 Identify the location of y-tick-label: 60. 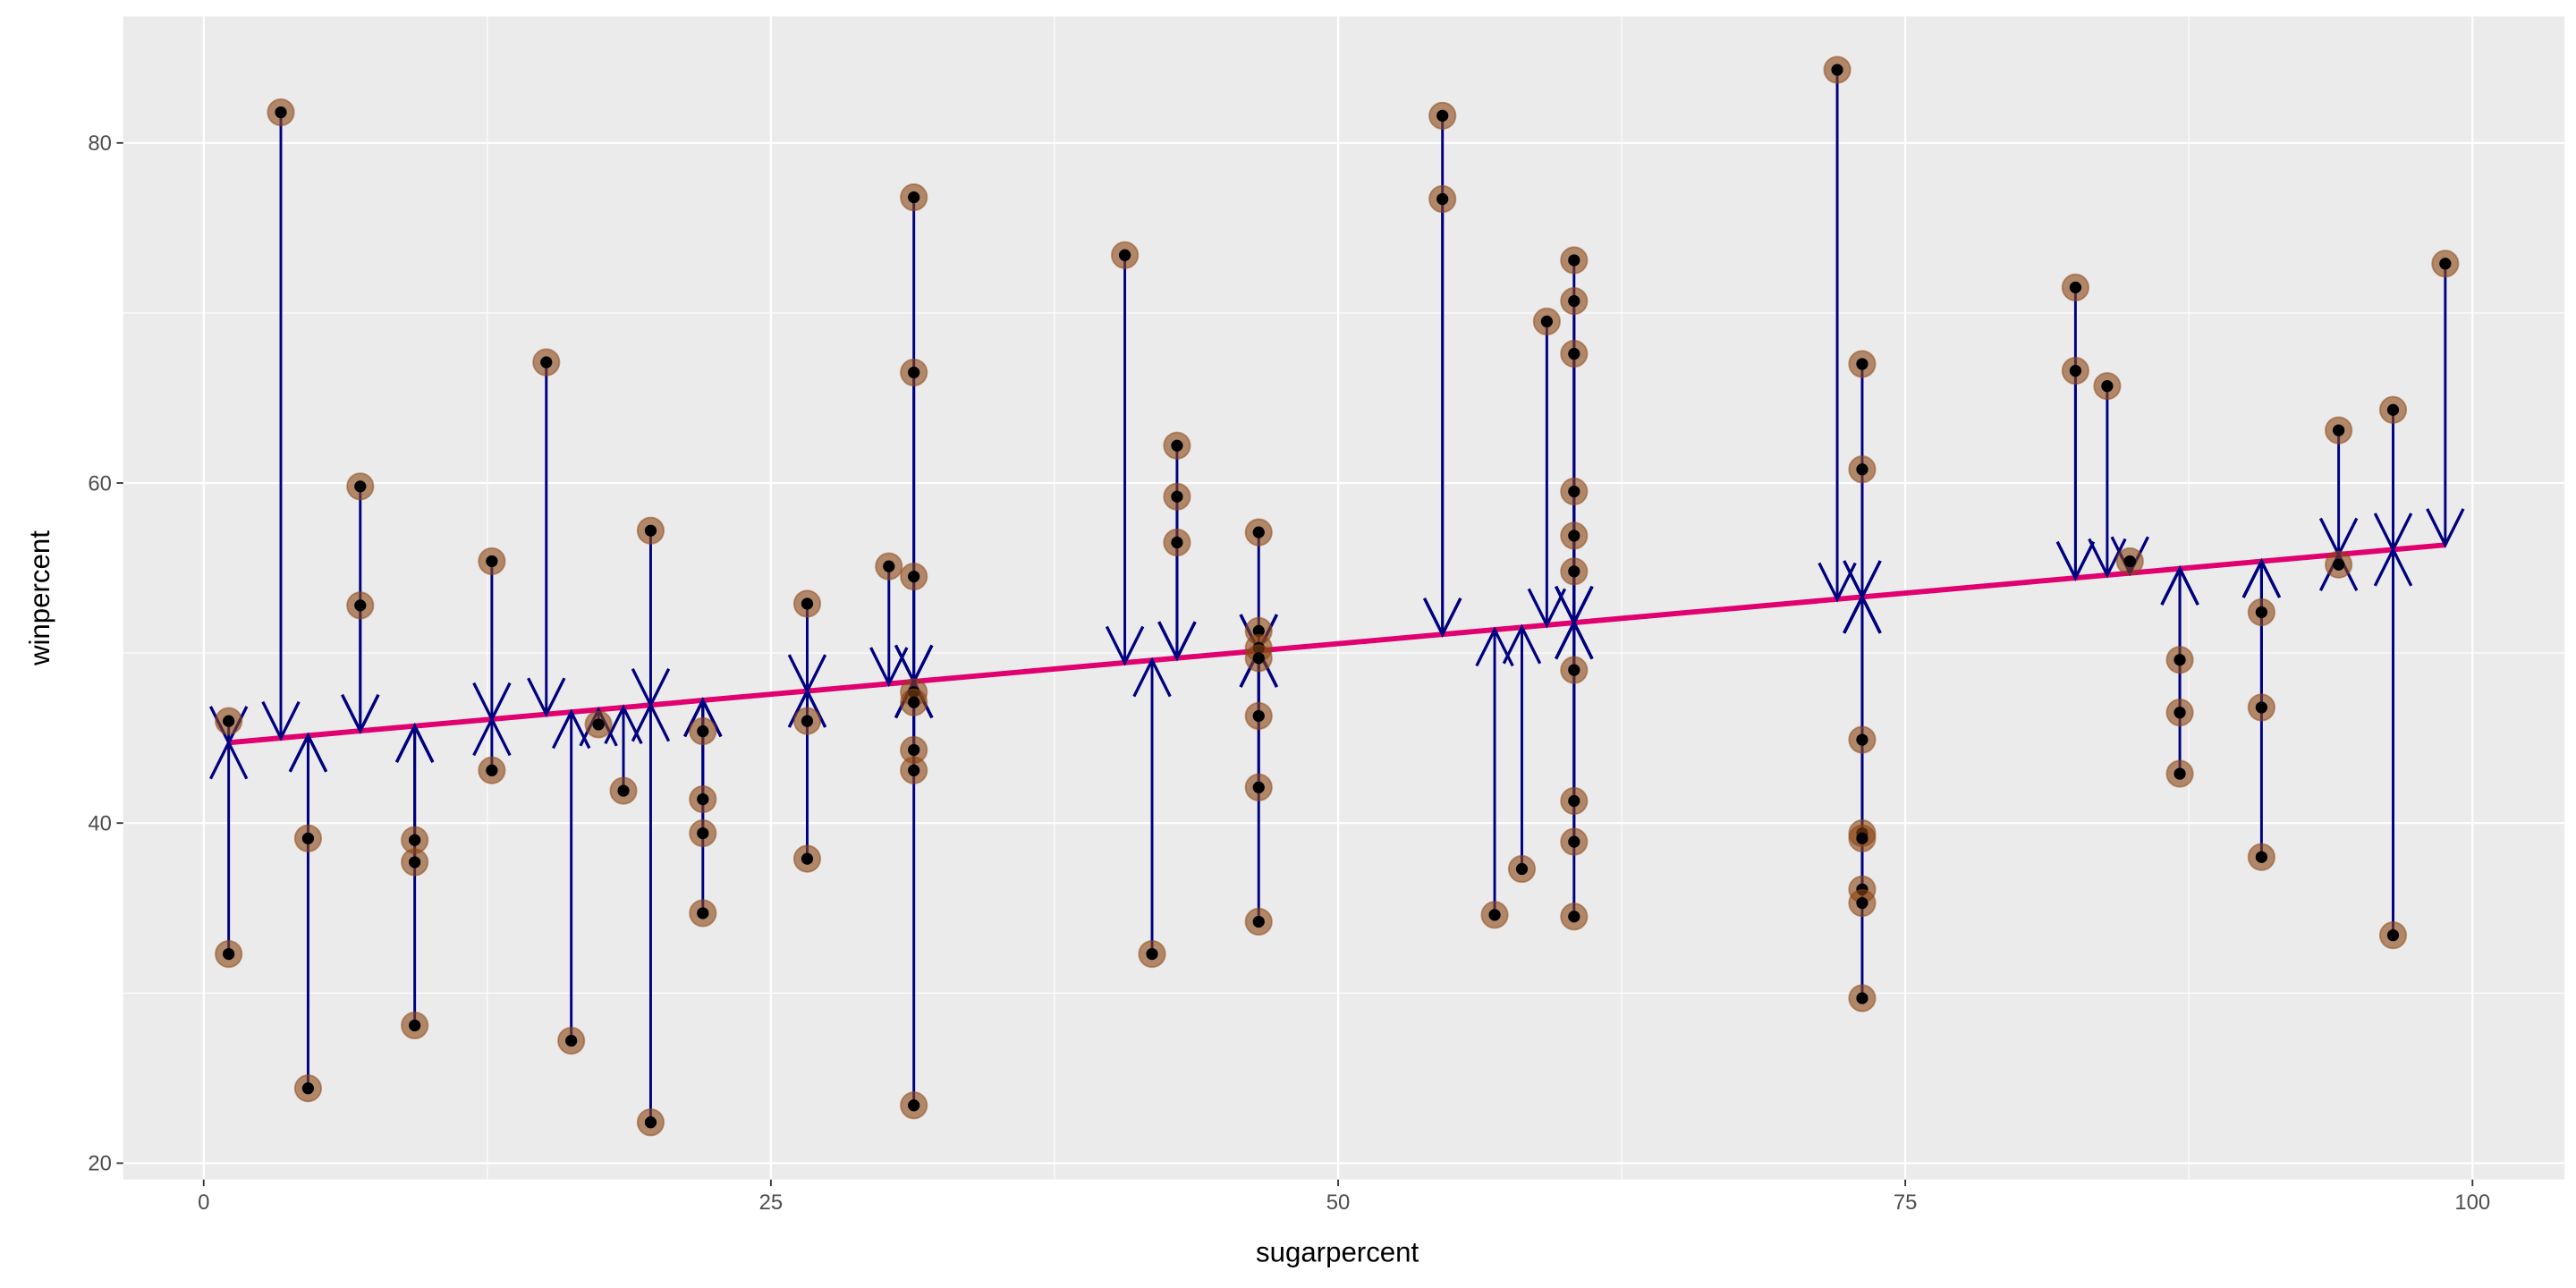
(100, 483).